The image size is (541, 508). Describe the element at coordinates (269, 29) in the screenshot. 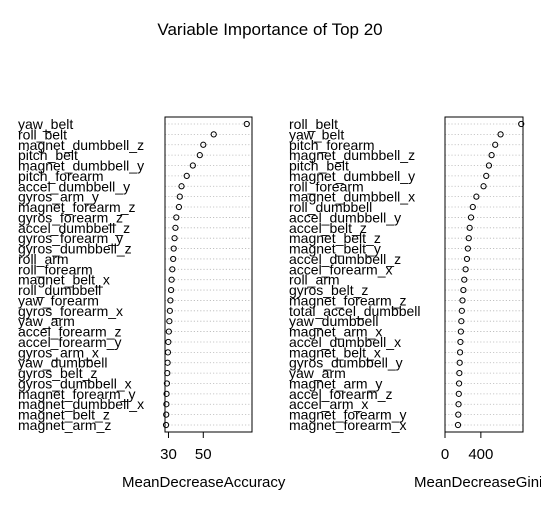

I see `chart-title: Variable Importance of Top 20` at that location.